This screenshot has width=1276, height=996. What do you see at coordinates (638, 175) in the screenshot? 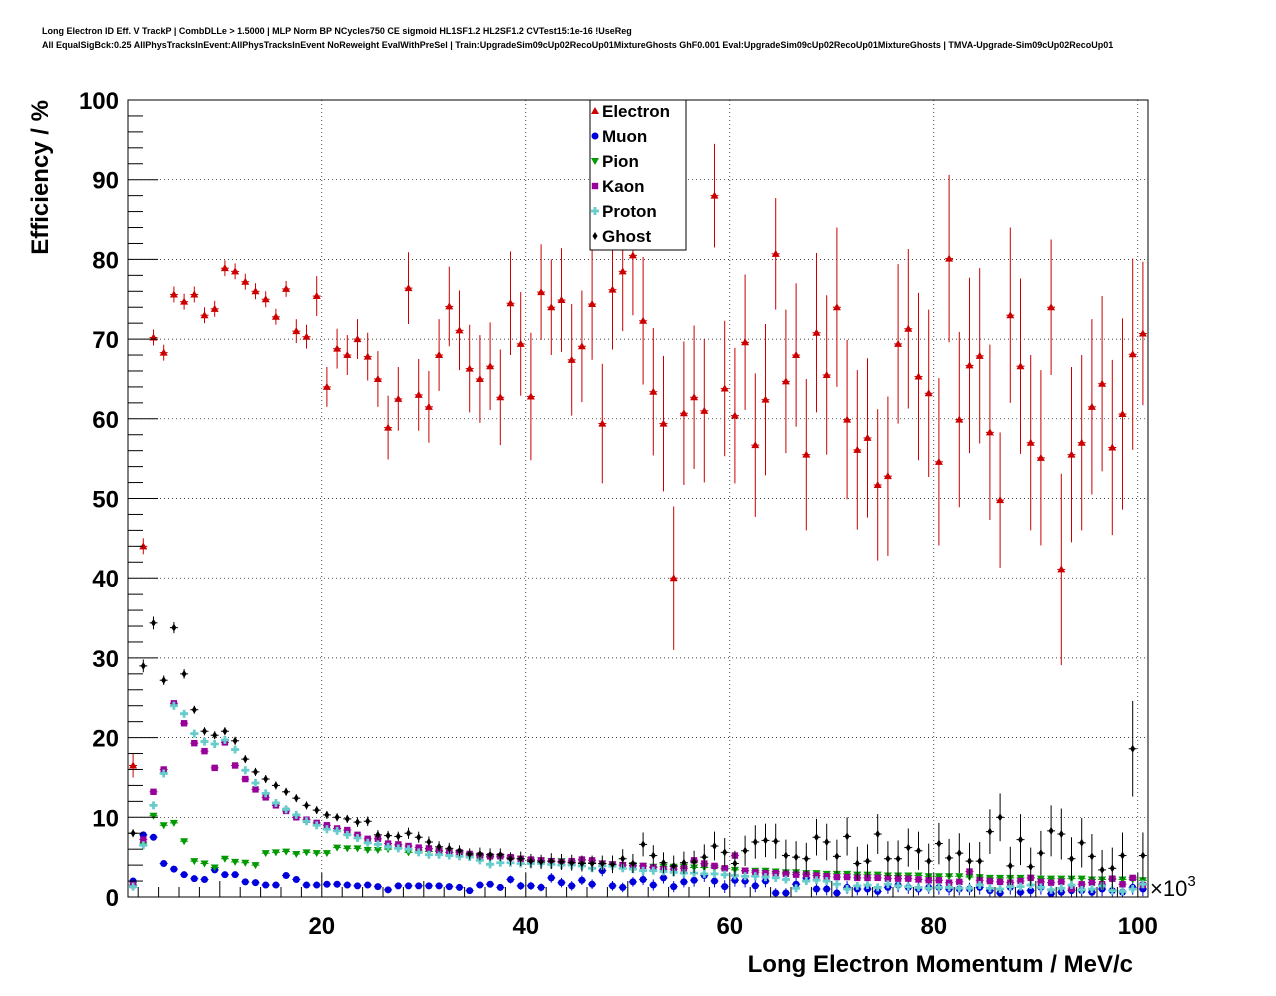
I see `legend-box` at bounding box center [638, 175].